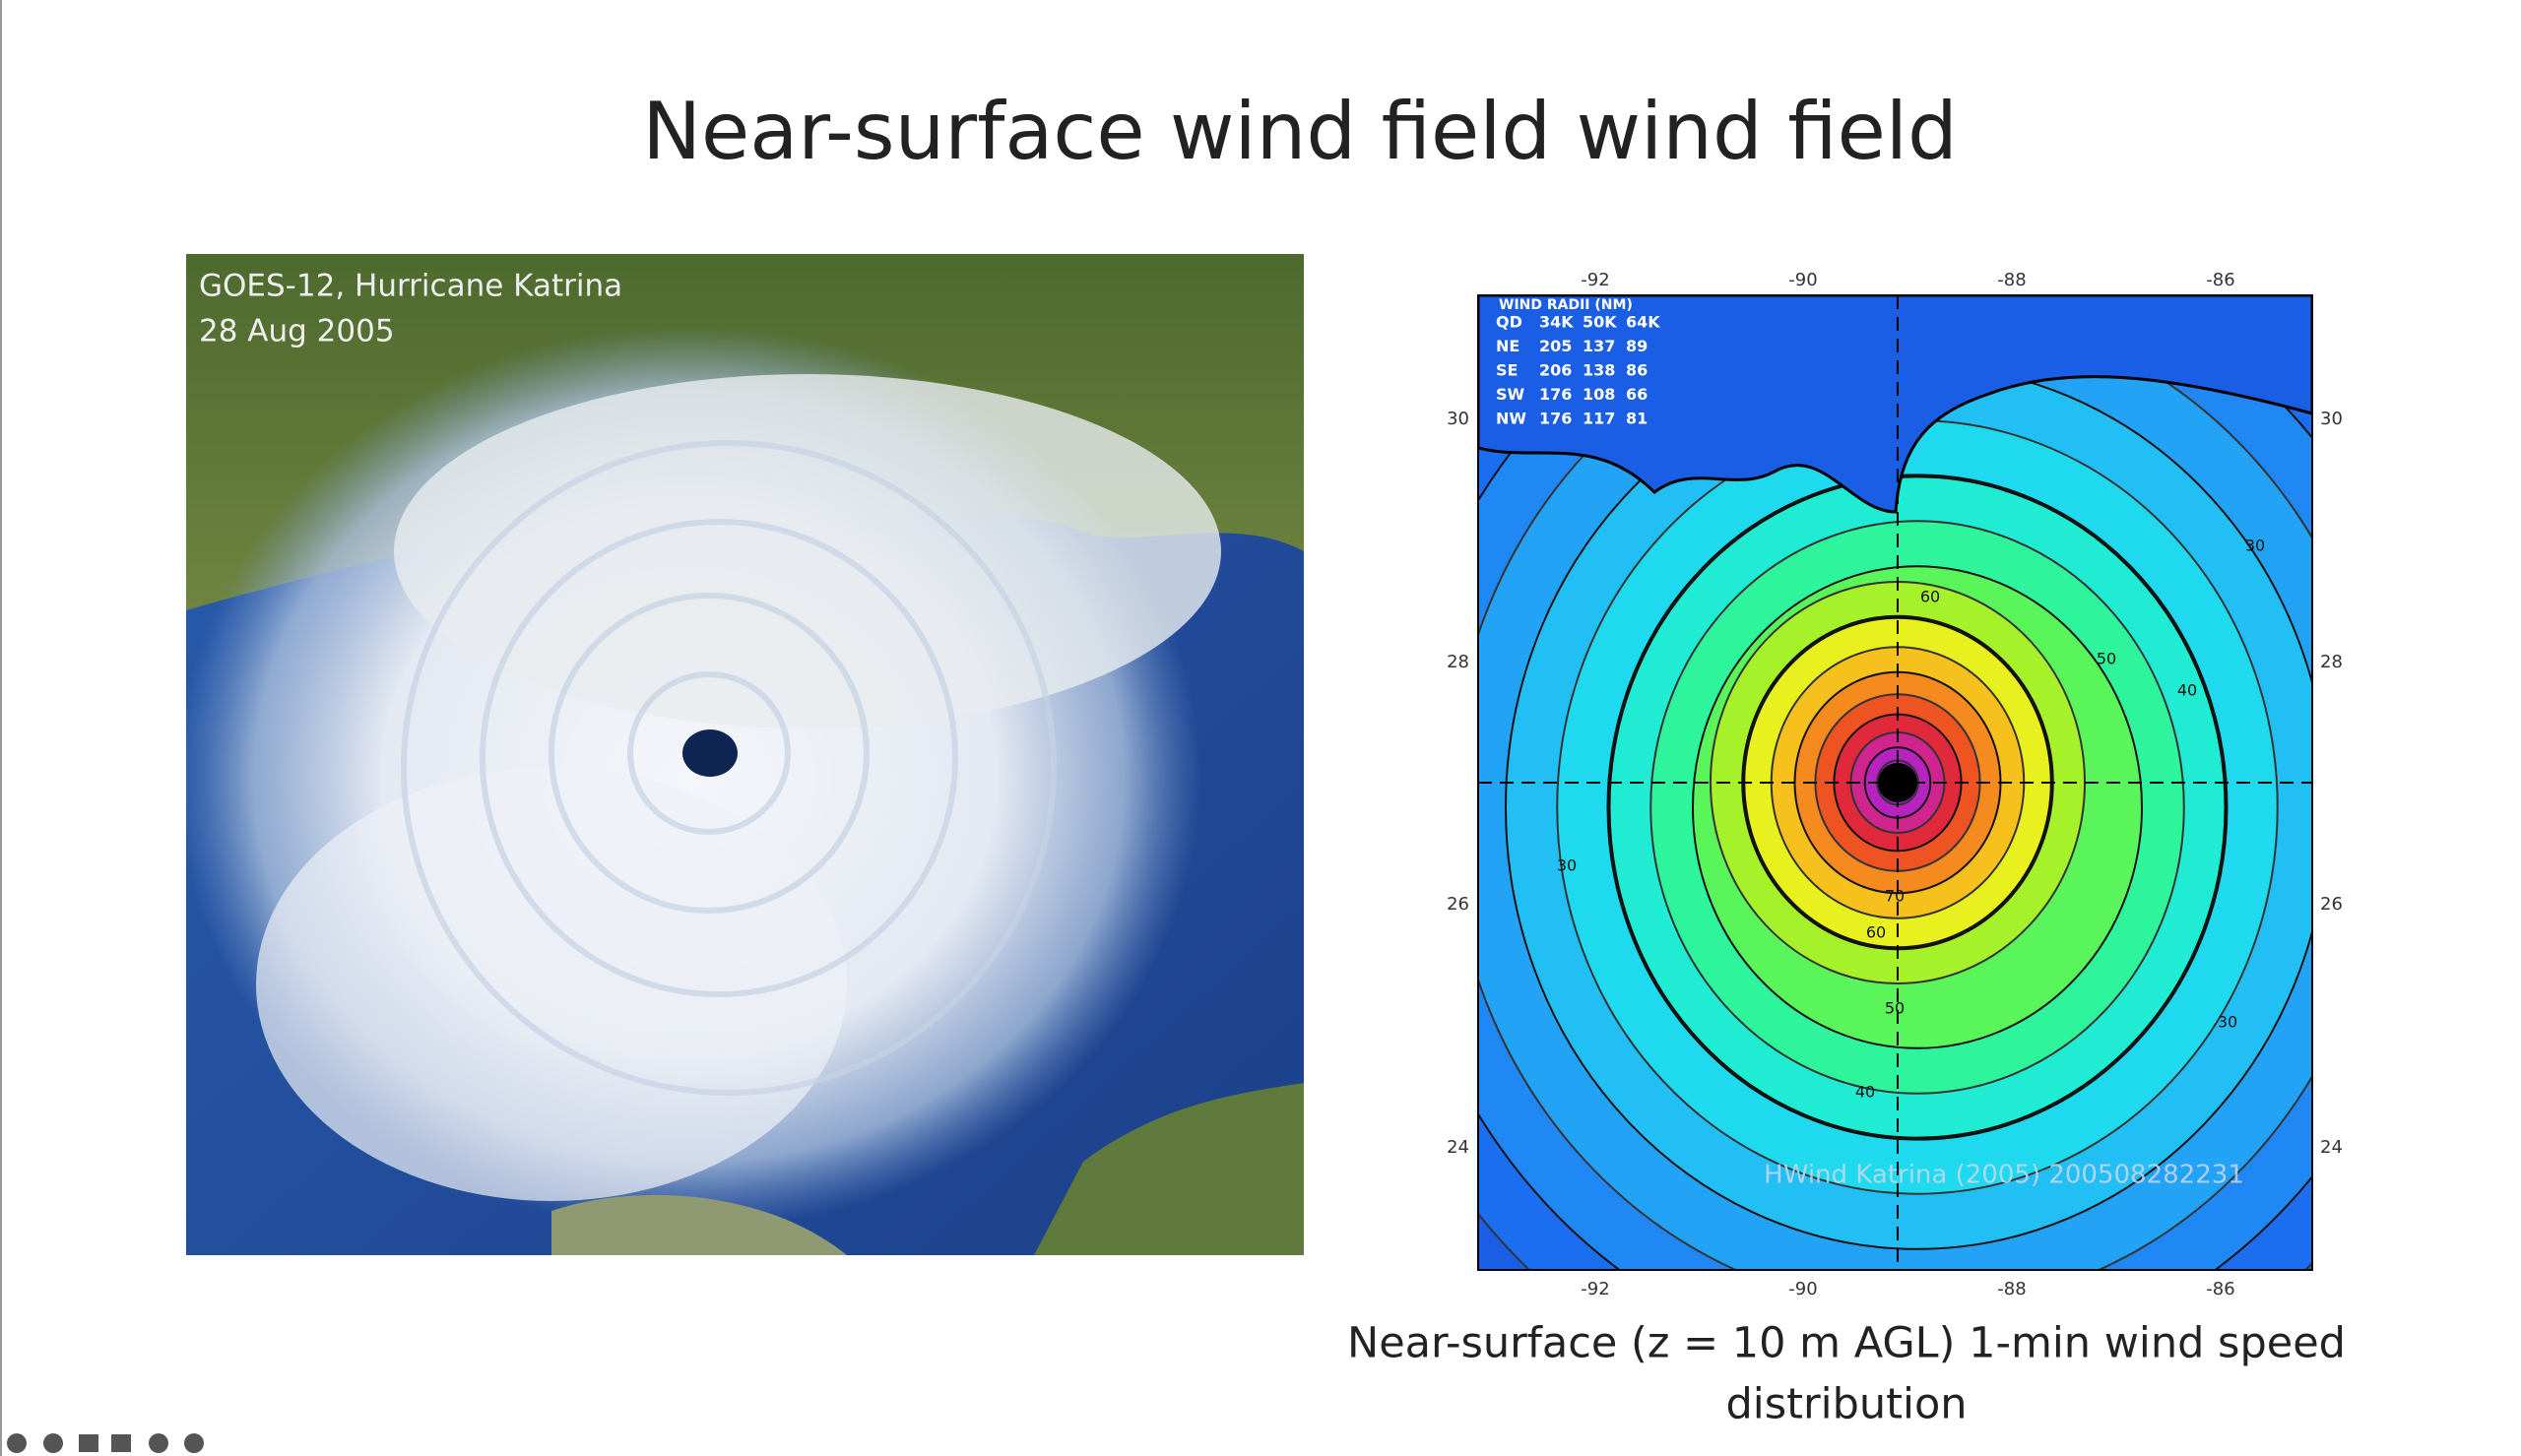 This screenshot has height=1456, width=2521. I want to click on radii-cell: SW, so click(1510, 394).